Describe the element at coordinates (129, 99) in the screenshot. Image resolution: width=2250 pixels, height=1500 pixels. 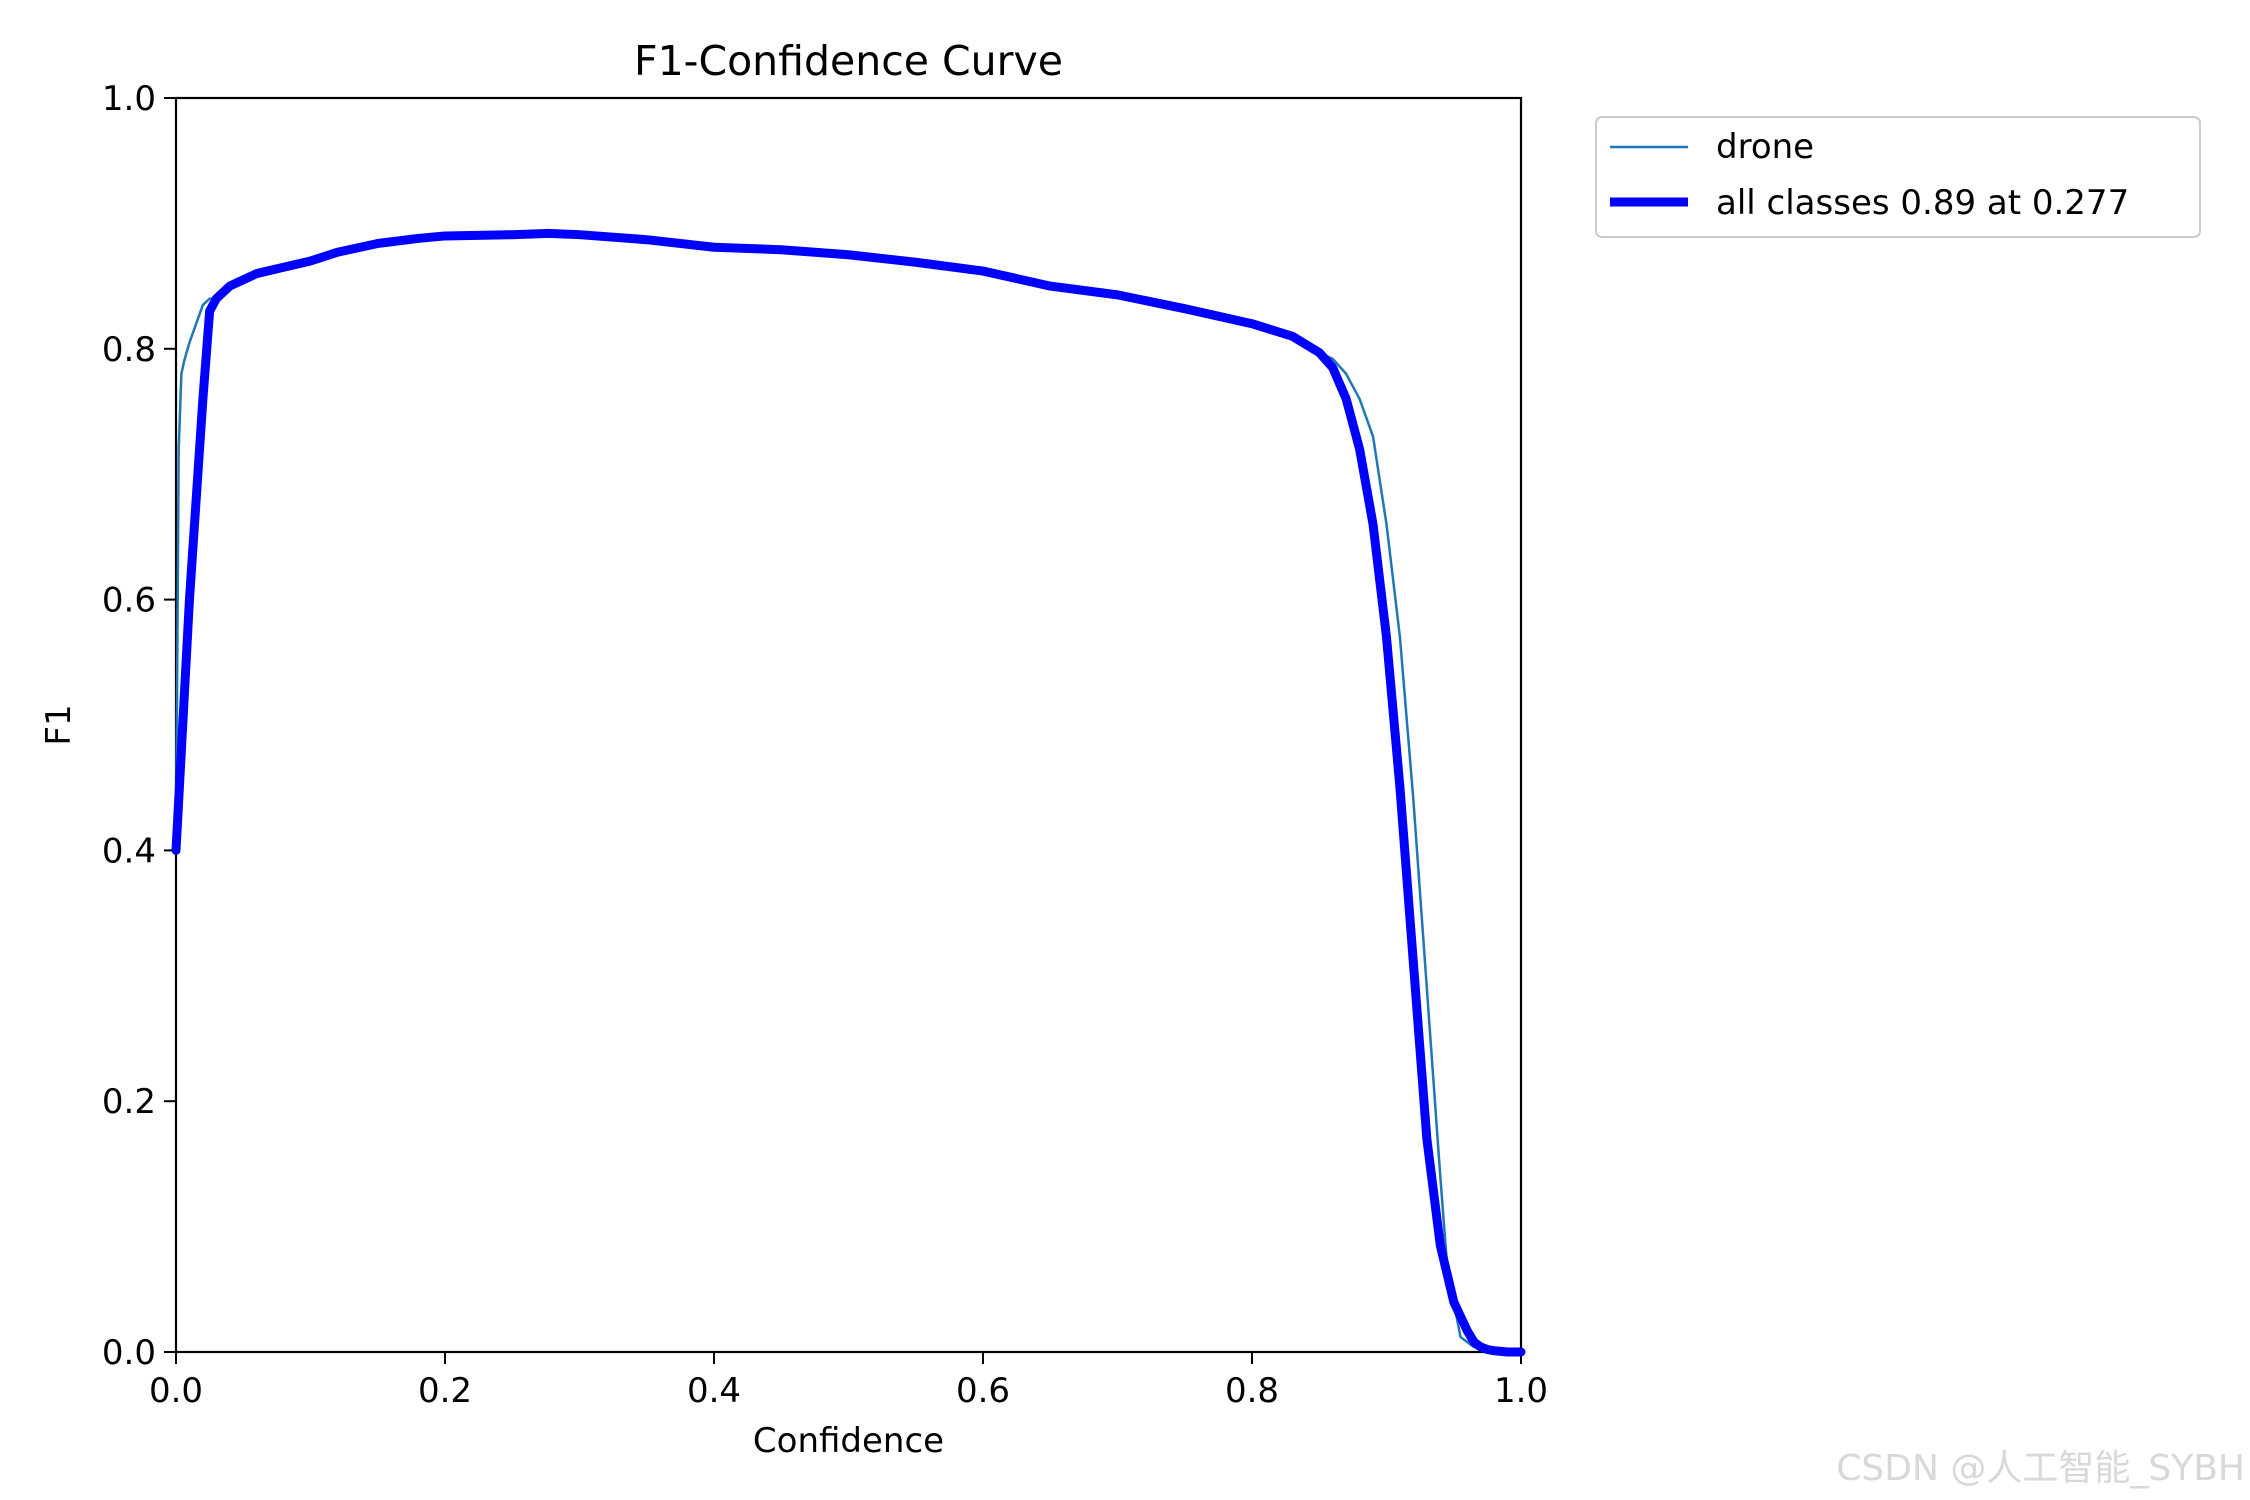
I see `y-tick-label: 1.0` at that location.